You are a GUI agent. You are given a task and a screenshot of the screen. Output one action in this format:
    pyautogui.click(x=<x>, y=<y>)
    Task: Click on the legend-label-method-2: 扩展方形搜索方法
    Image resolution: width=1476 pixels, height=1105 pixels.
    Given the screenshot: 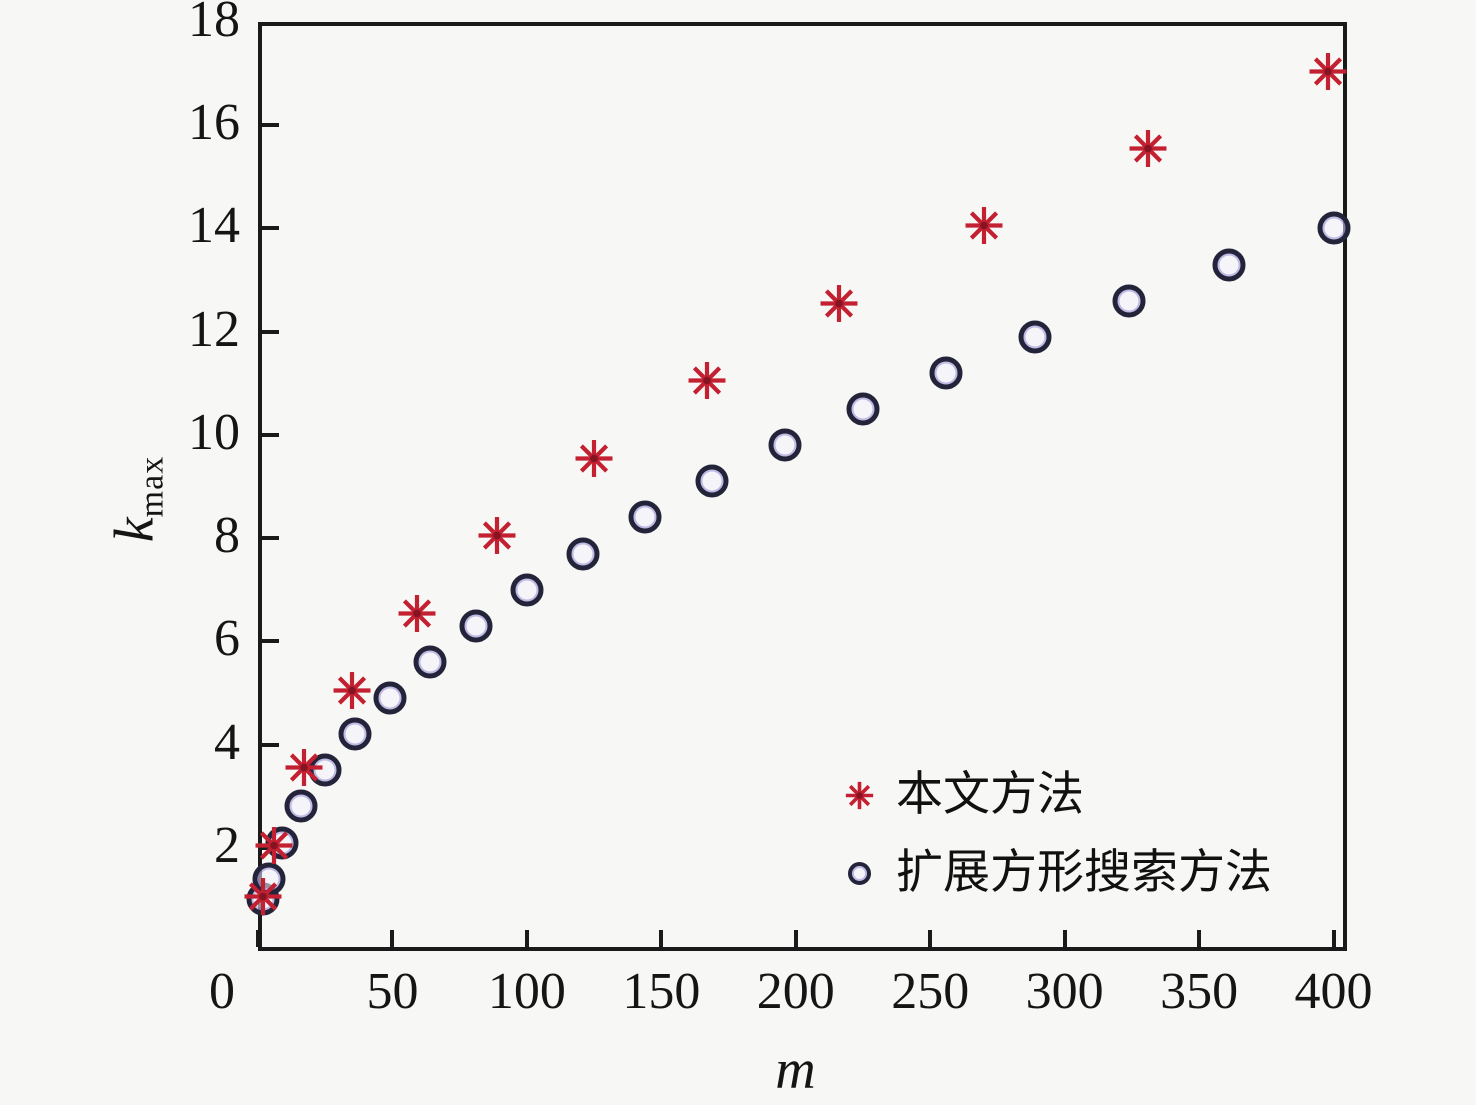 What is the action you would take?
    pyautogui.click(x=1084, y=872)
    